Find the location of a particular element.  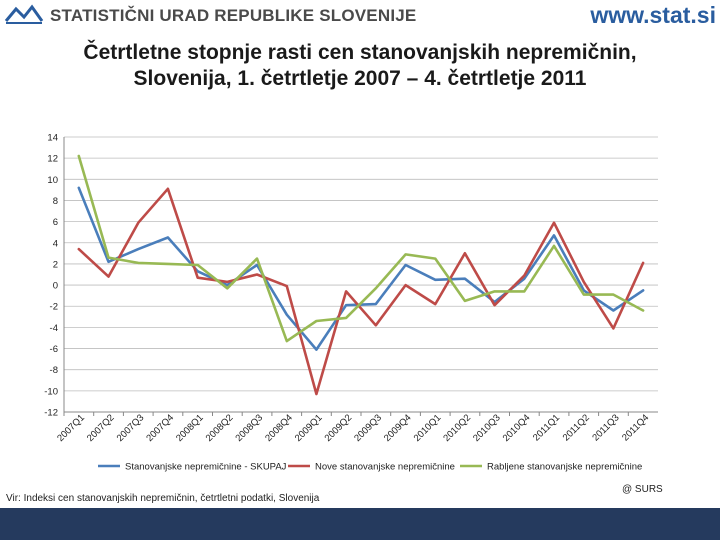

y-tick-label: -8 is located at coordinates (54, 370).